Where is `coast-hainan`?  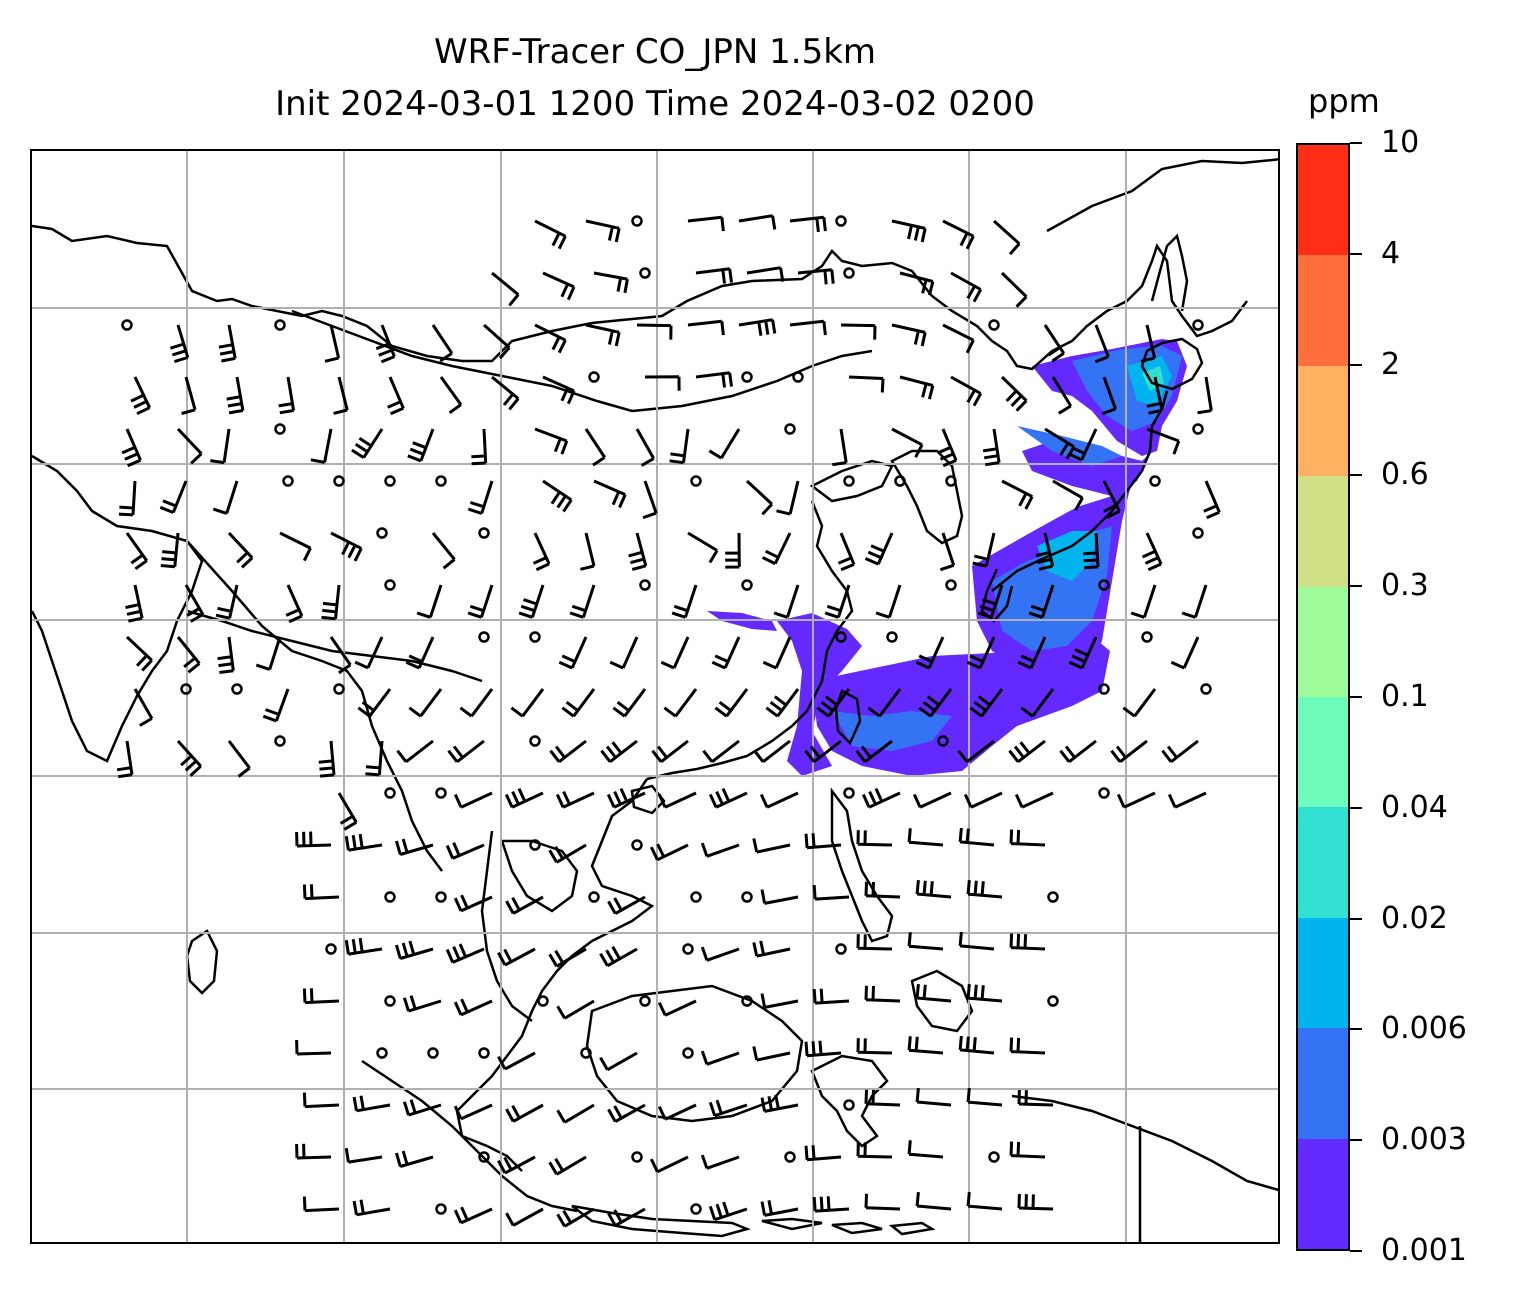 coast-hainan is located at coordinates (648, 799).